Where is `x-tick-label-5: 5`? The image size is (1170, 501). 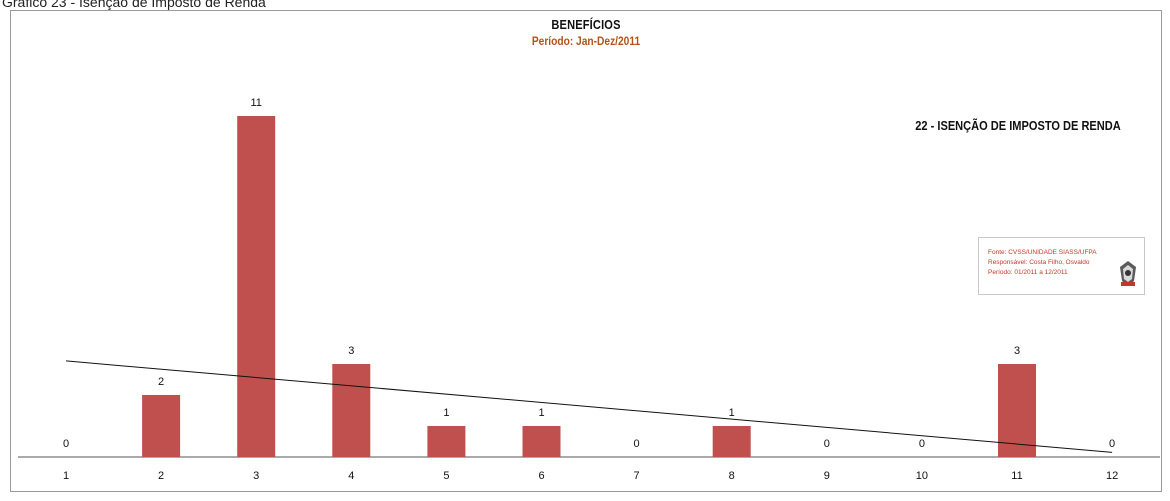 x-tick-label-5: 5 is located at coordinates (446, 476).